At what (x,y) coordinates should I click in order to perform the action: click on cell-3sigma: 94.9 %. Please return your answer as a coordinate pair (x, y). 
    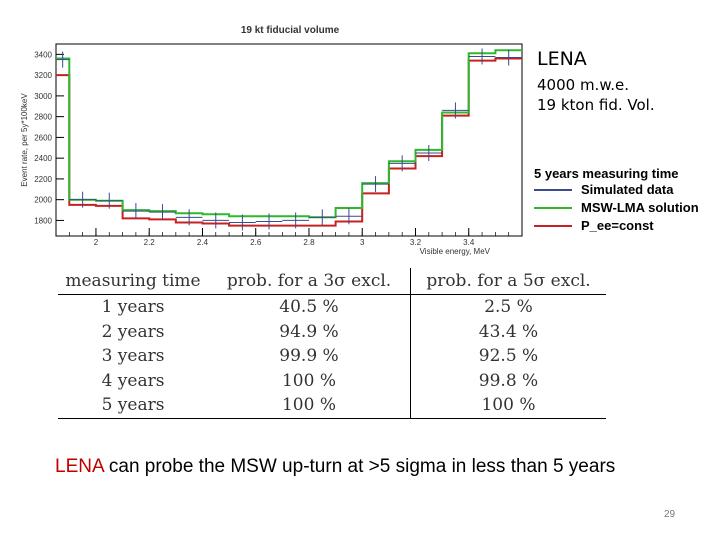
    Looking at the image, I should click on (309, 331).